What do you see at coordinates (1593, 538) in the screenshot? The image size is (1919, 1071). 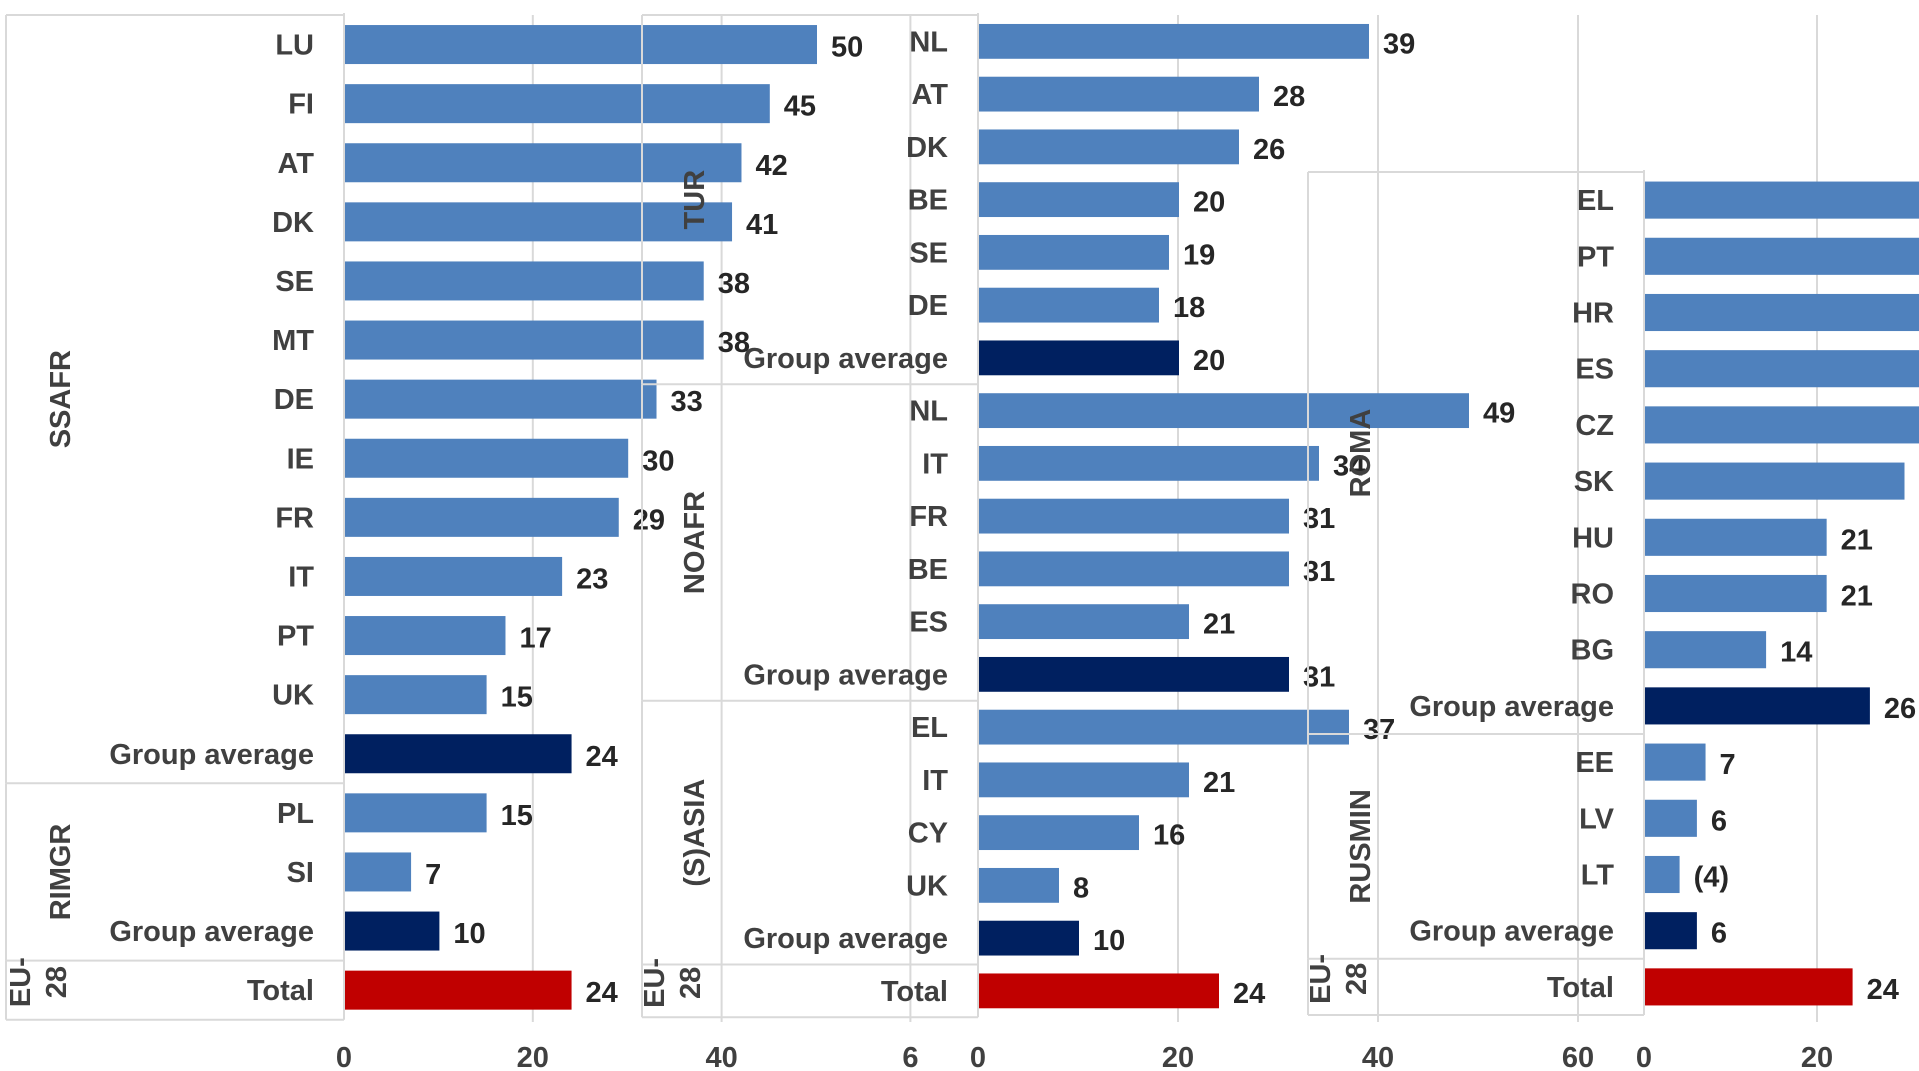 I see `category-label: HU` at bounding box center [1593, 538].